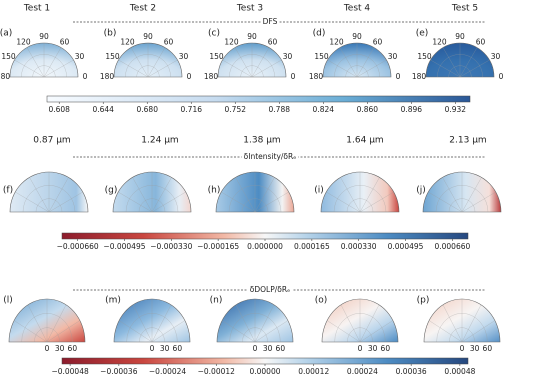  I want to click on panel-label: (h), so click(214, 191).